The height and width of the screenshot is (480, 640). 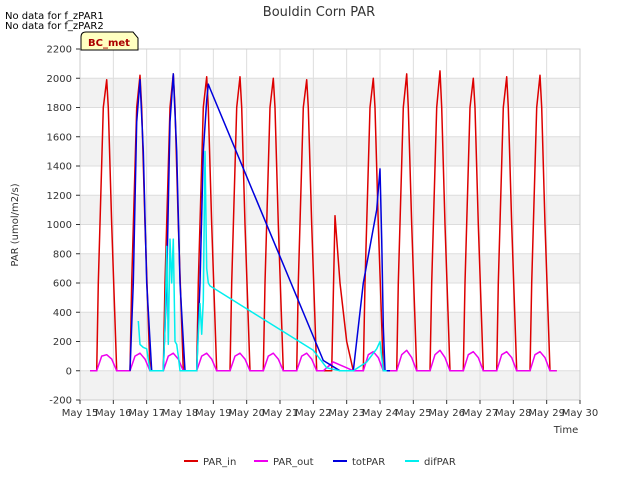 What do you see at coordinates (280, 413) in the screenshot?
I see `x-tick-label: May 21` at bounding box center [280, 413].